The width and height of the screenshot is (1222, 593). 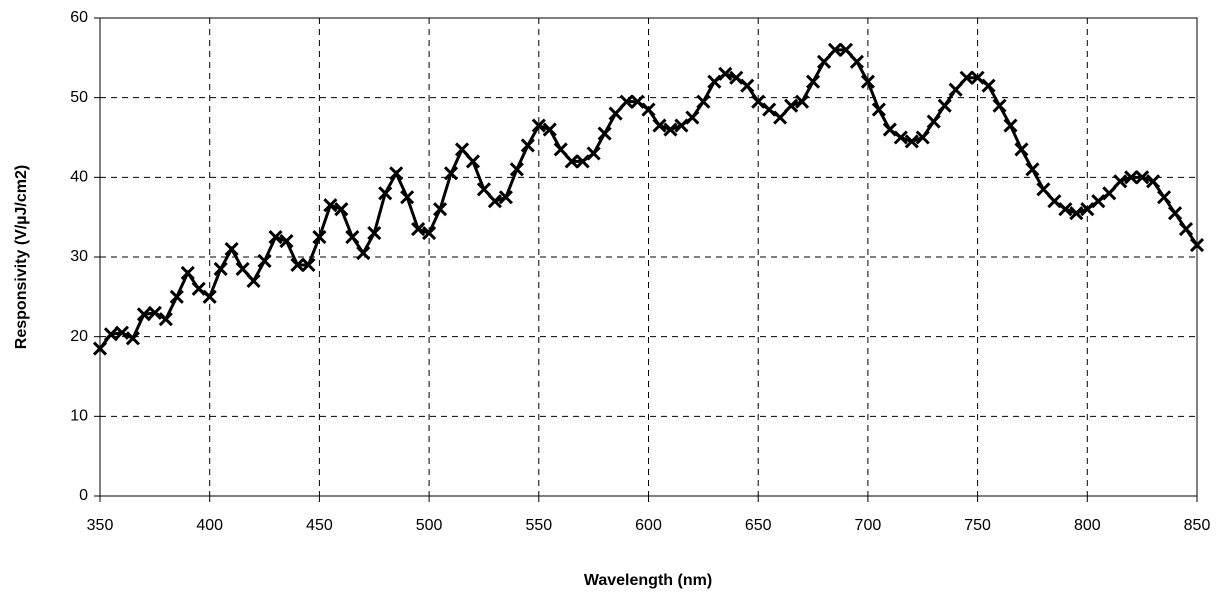 I want to click on x-tick-label: 750, so click(x=977, y=525).